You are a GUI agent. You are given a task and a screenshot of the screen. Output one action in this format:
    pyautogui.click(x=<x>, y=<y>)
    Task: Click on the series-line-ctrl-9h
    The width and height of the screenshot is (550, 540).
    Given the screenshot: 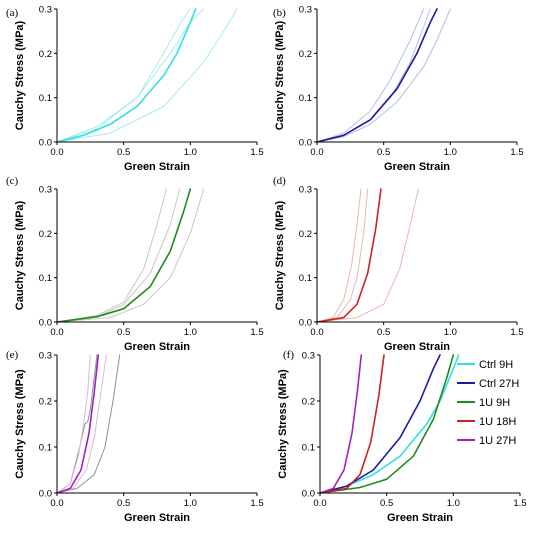 What is the action you would take?
    pyautogui.click(x=389, y=424)
    